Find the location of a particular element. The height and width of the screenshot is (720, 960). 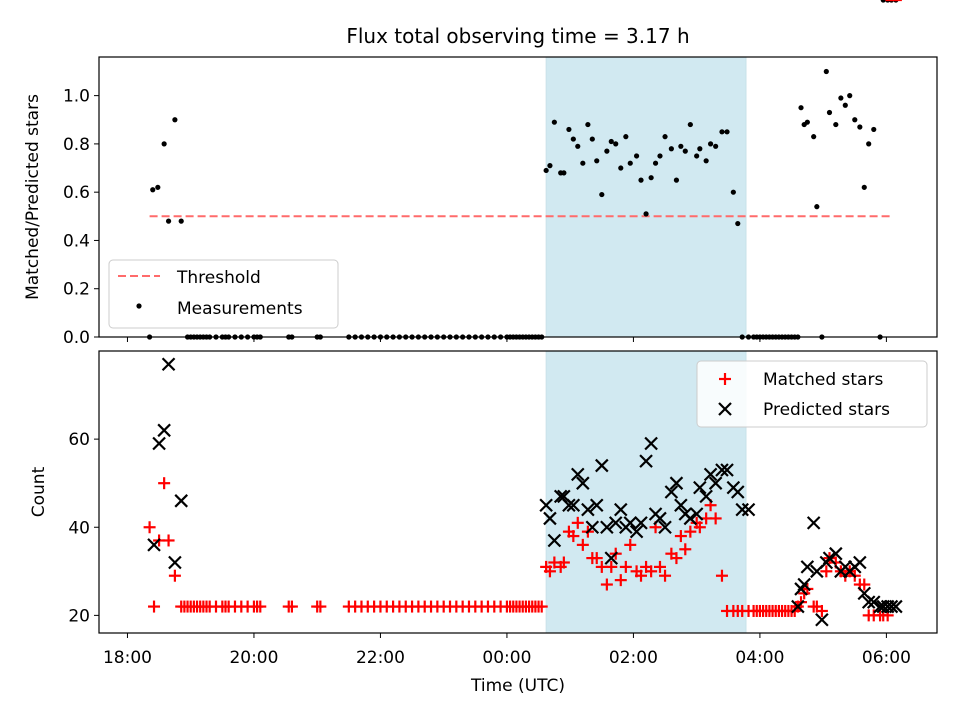

measurements-legend-swatch is located at coordinates (139, 306).